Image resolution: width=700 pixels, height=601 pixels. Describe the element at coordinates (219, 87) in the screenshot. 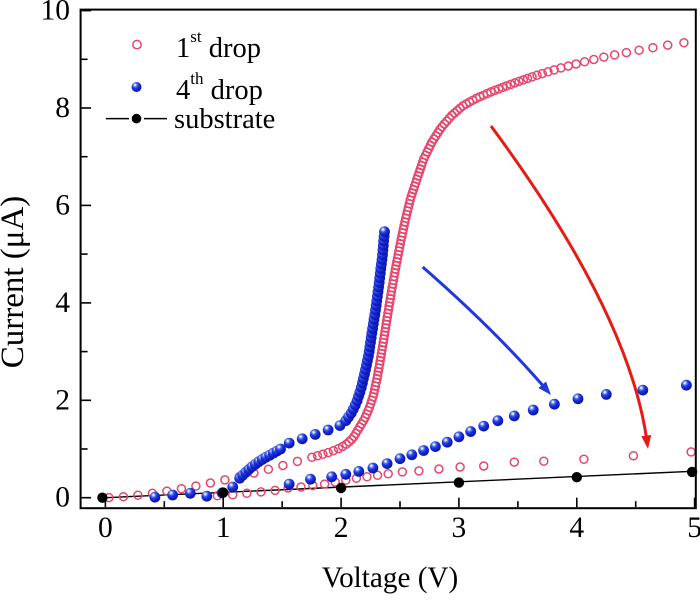

I see `svg-text: 4th drop` at that location.